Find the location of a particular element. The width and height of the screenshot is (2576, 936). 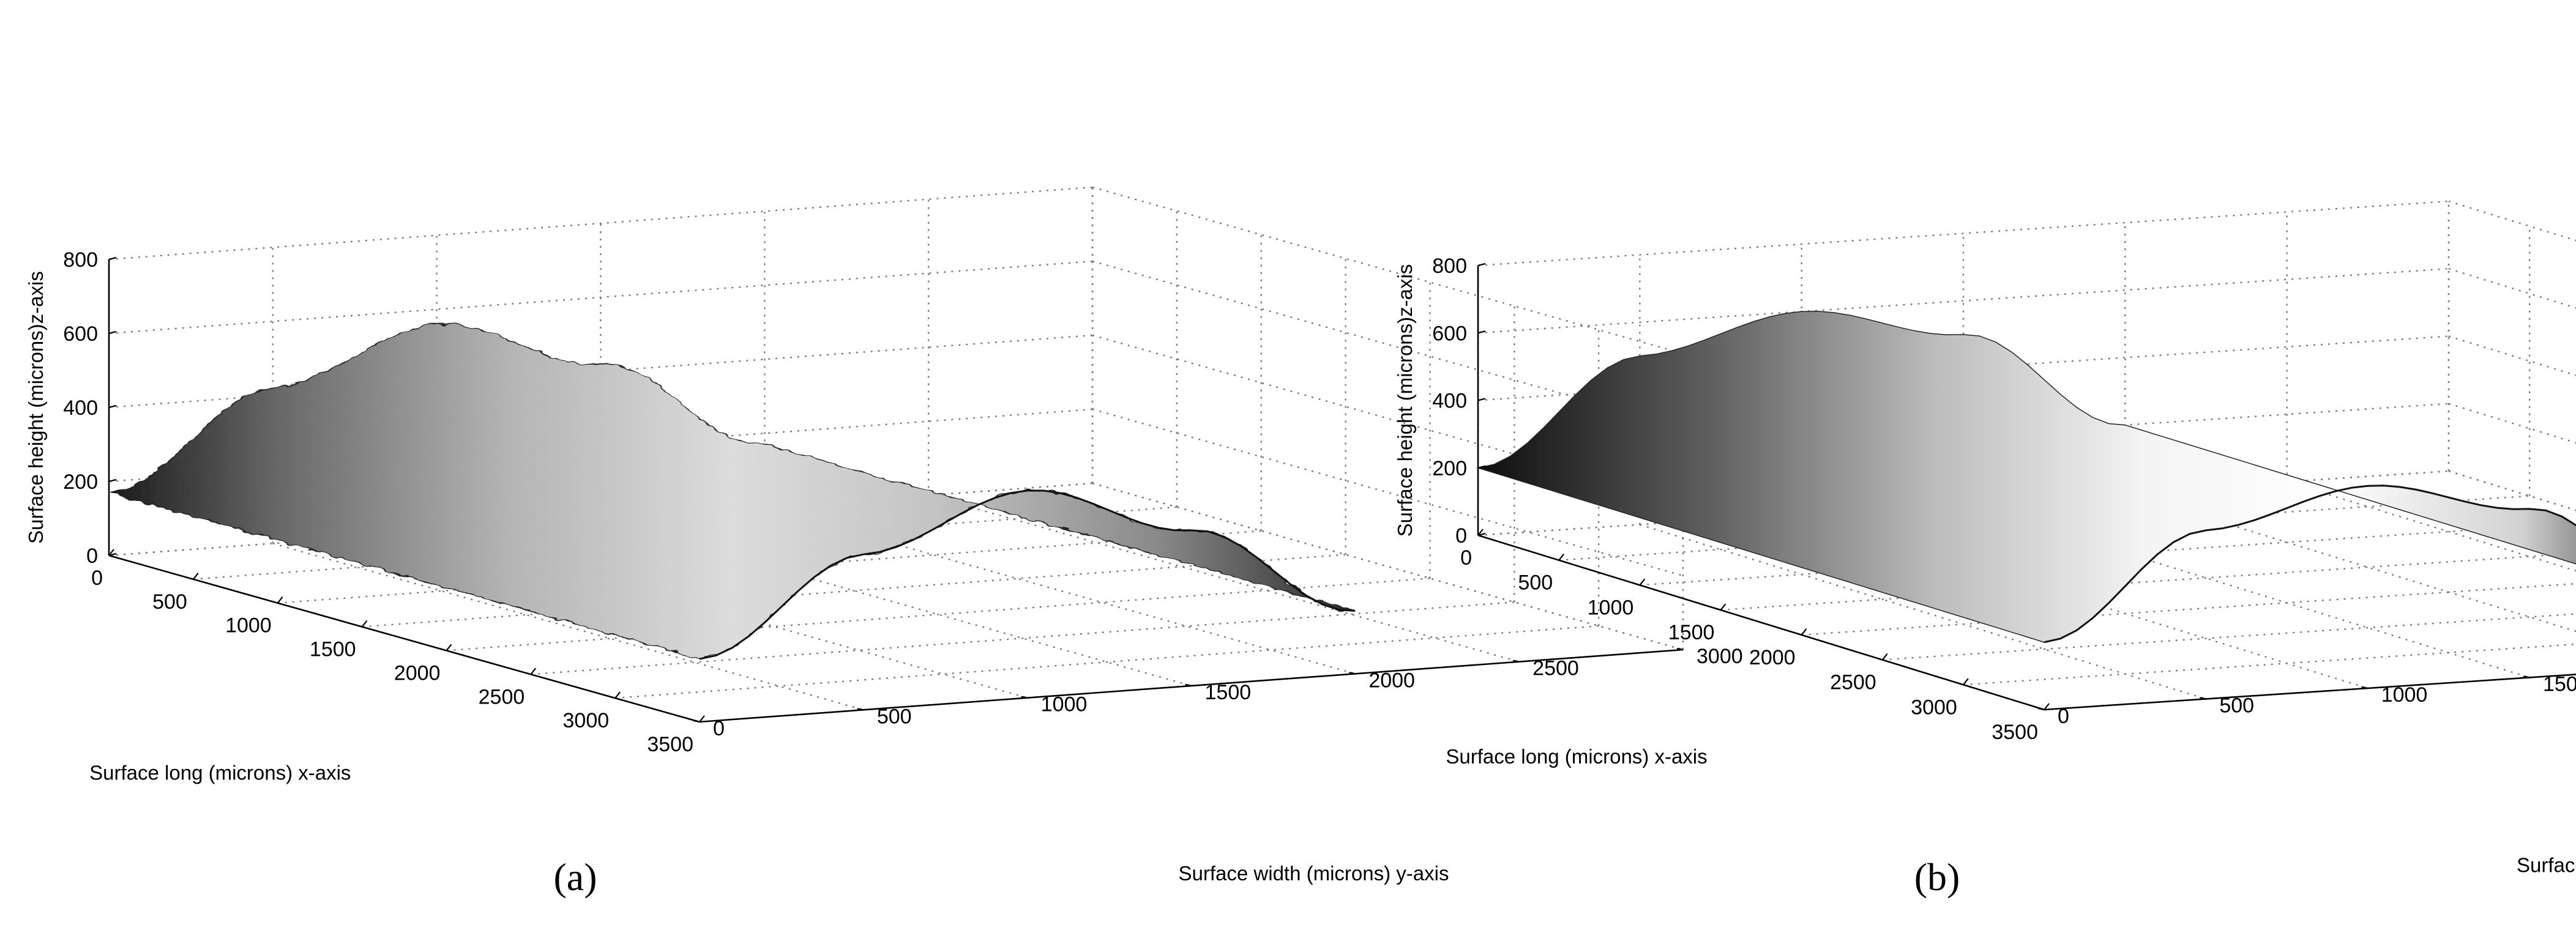

gridline-back-z is located at coordinates (1388, 270).